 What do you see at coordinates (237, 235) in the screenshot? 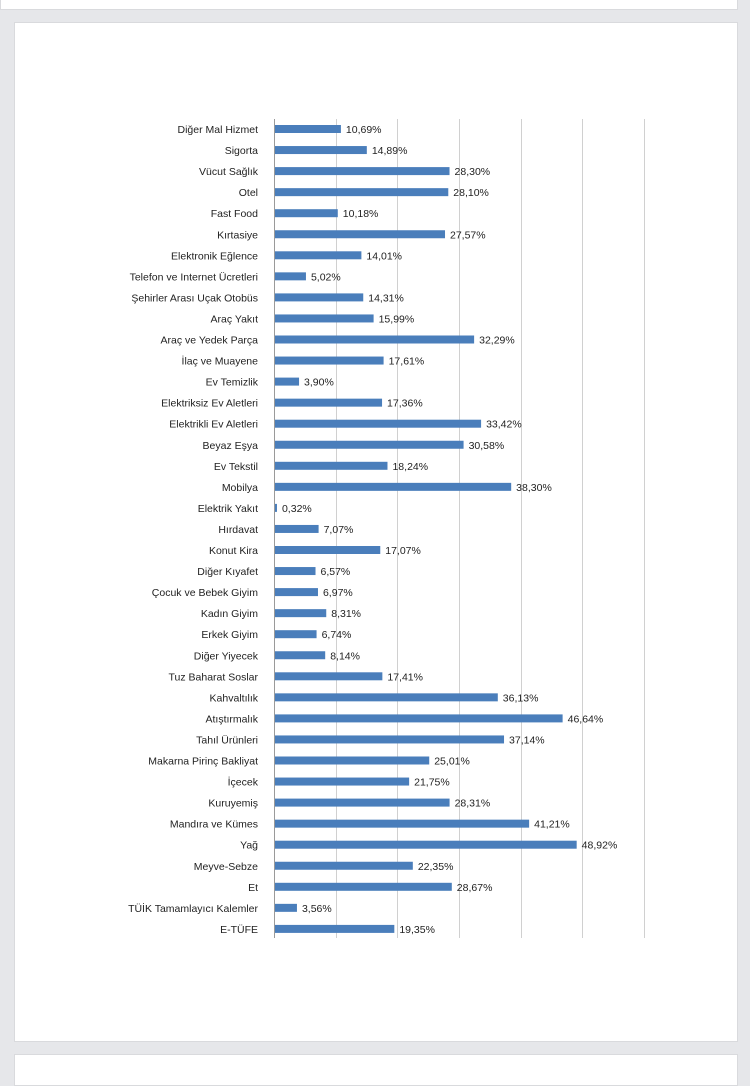
I see `category-label: Kırtasiye` at bounding box center [237, 235].